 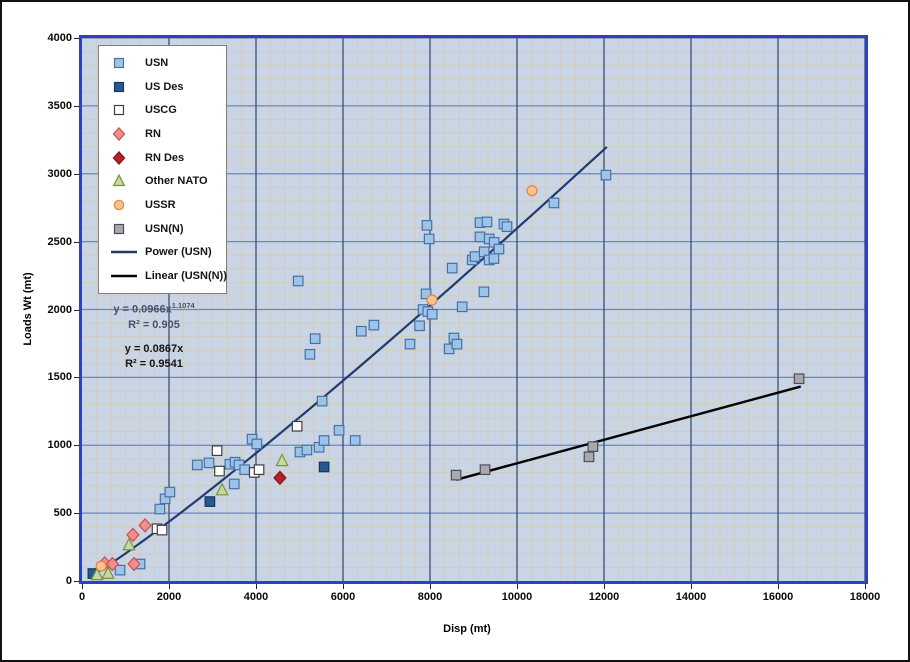 I want to click on legend-item-rn-des: RN Des, so click(x=167, y=158).